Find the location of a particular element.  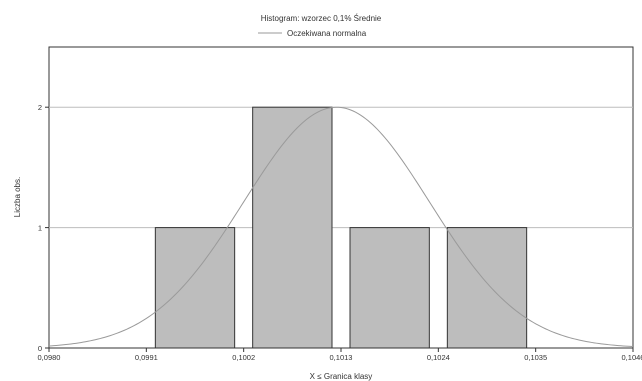

x-tick-label-4: 0,1024 is located at coordinates (438, 357).